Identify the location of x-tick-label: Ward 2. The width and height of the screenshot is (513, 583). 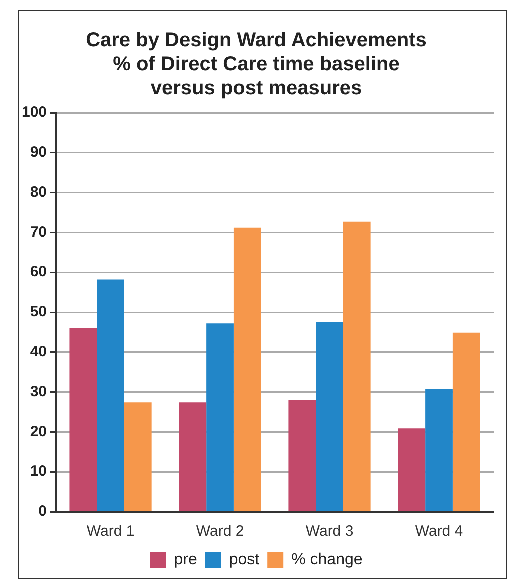
(220, 531).